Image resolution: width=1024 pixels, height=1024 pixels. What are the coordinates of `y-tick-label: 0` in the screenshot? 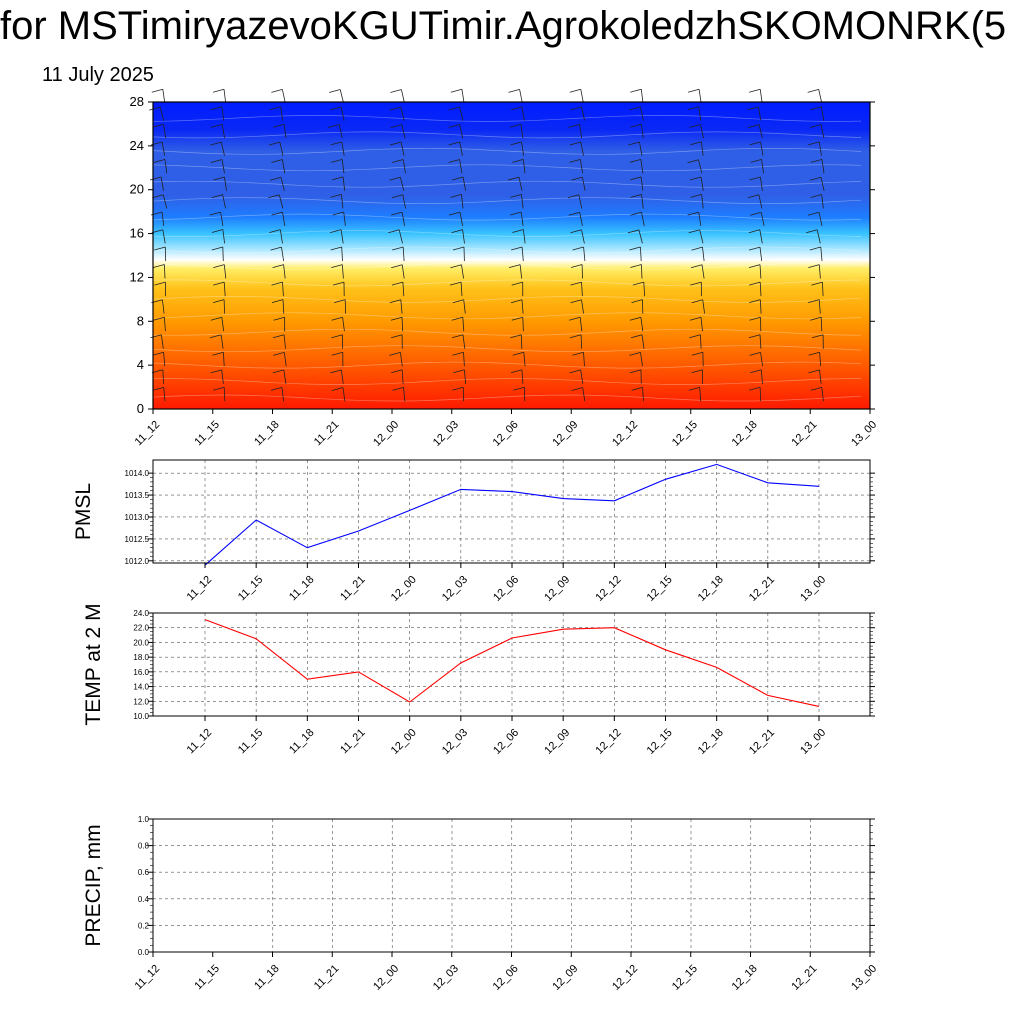 It's located at (140, 408).